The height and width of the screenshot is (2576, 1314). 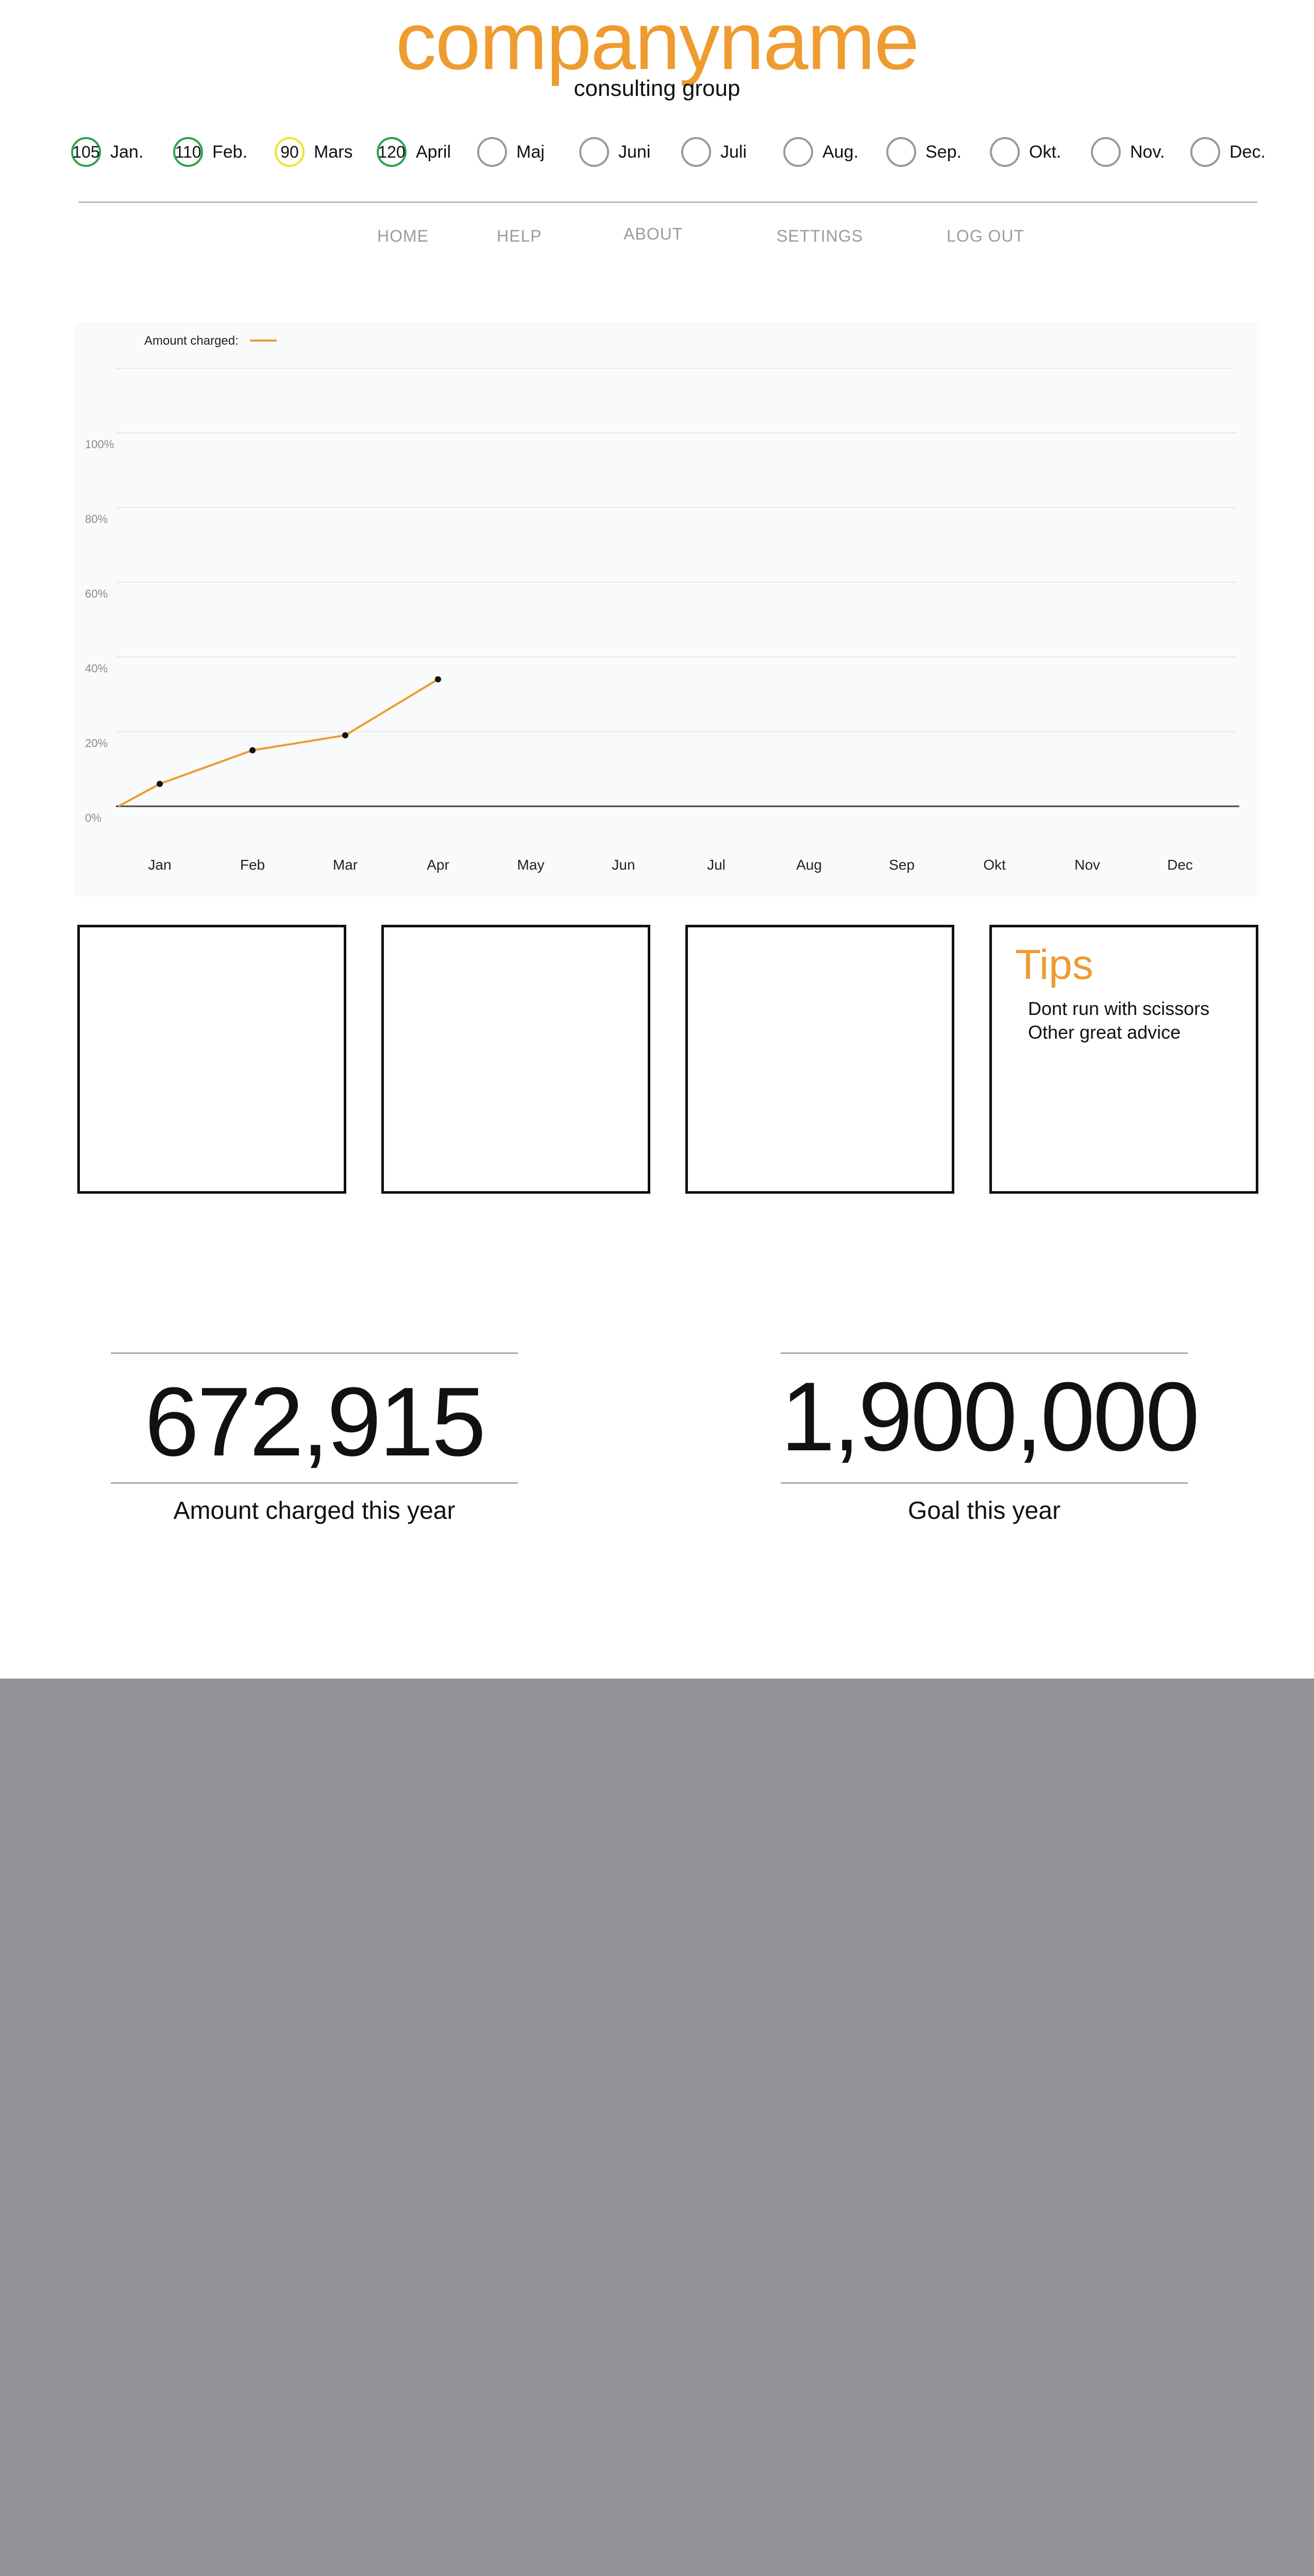 I want to click on data-point-apr, so click(x=438, y=679).